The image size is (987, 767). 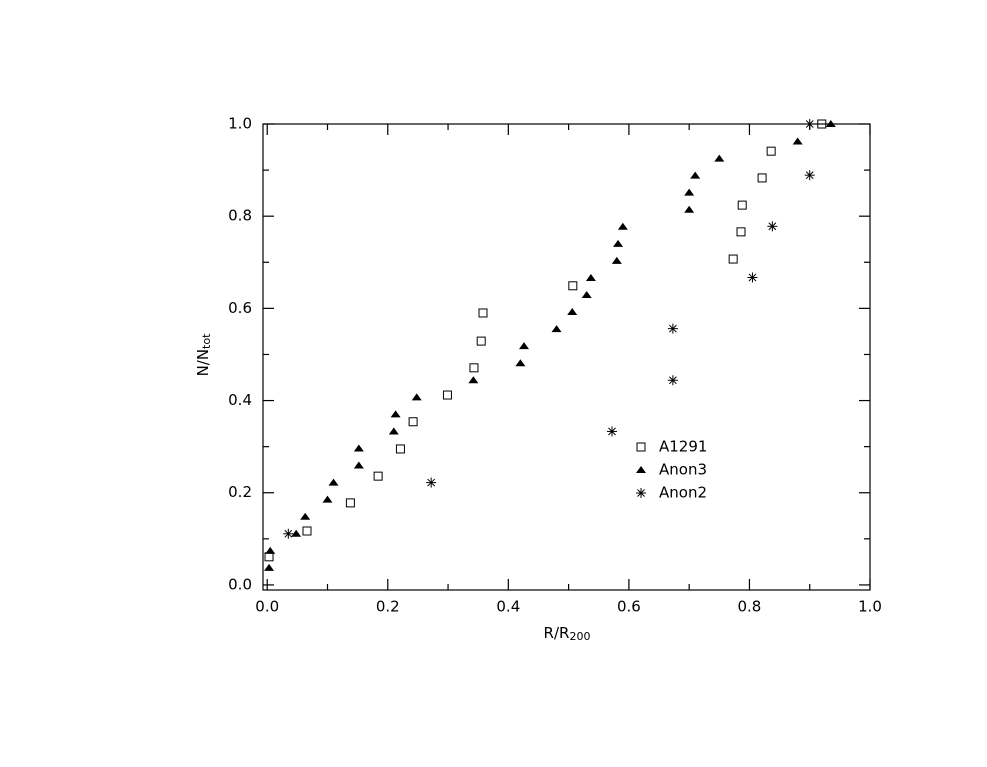 What do you see at coordinates (508, 607) in the screenshot?
I see `x-tick-label: 0.4` at bounding box center [508, 607].